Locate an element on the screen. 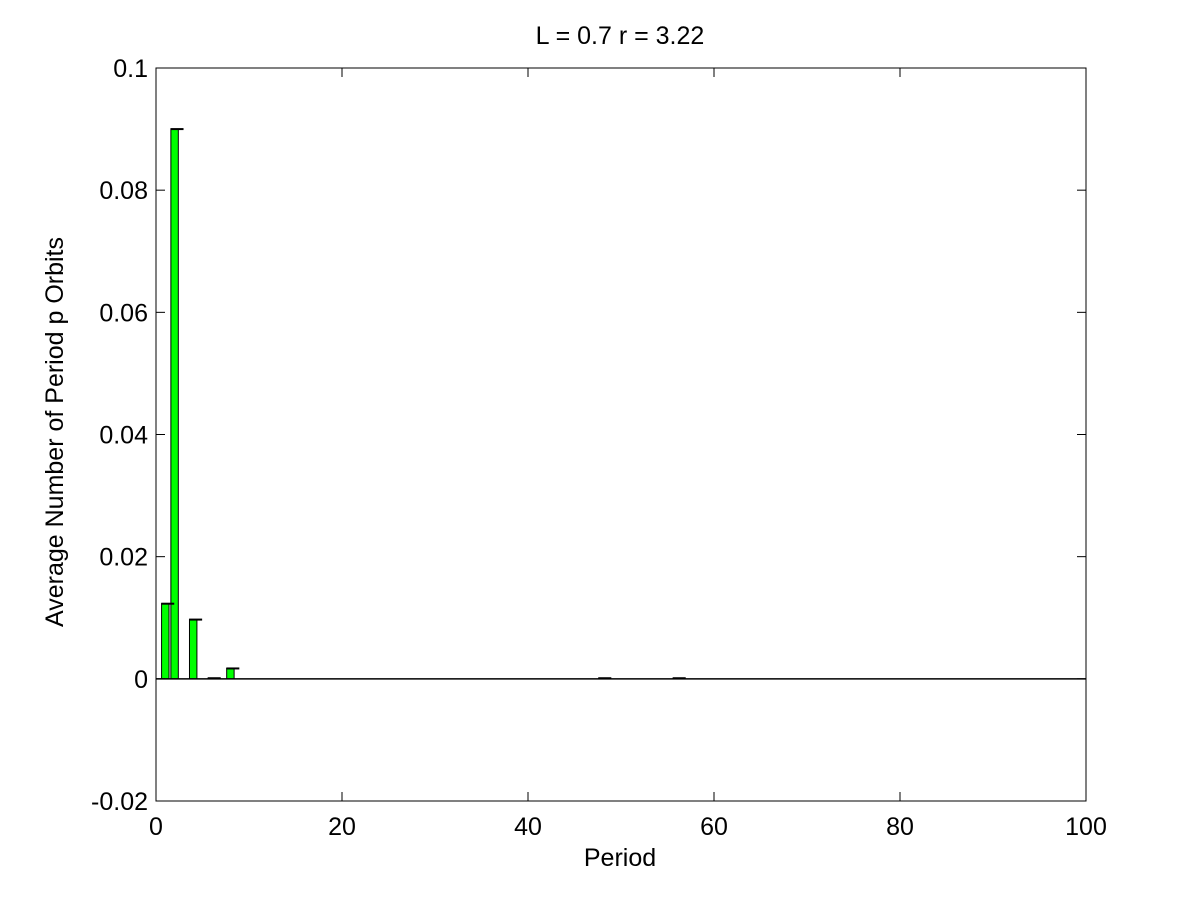 Image resolution: width=1200 pixels, height=900 pixels. y-tick-labels: -0.02 0 0.02 0.04 0.06 0.08 0.1 is located at coordinates (119, 435).